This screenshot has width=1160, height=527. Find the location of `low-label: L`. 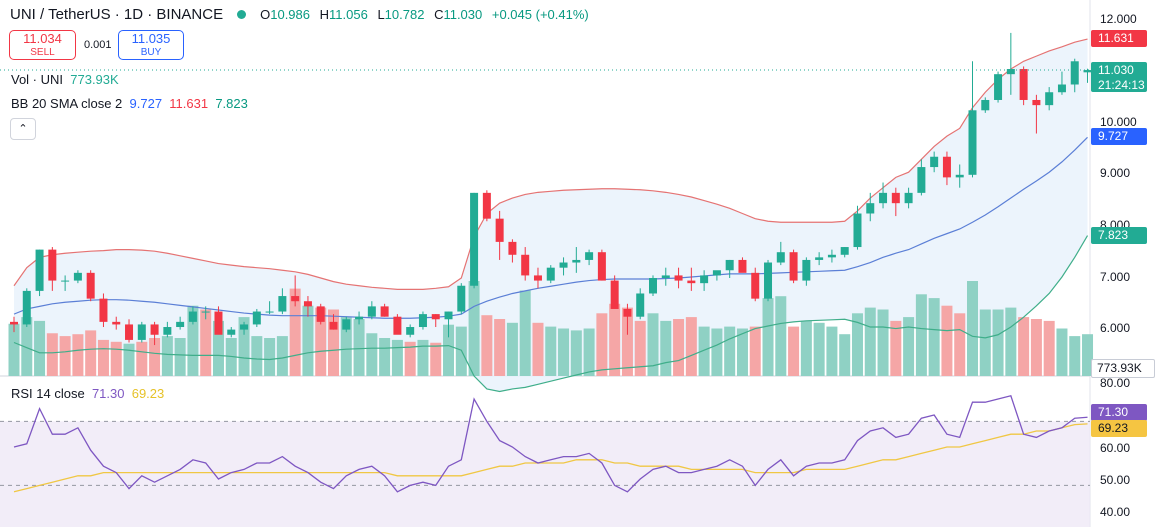

low-label: L is located at coordinates (381, 14).